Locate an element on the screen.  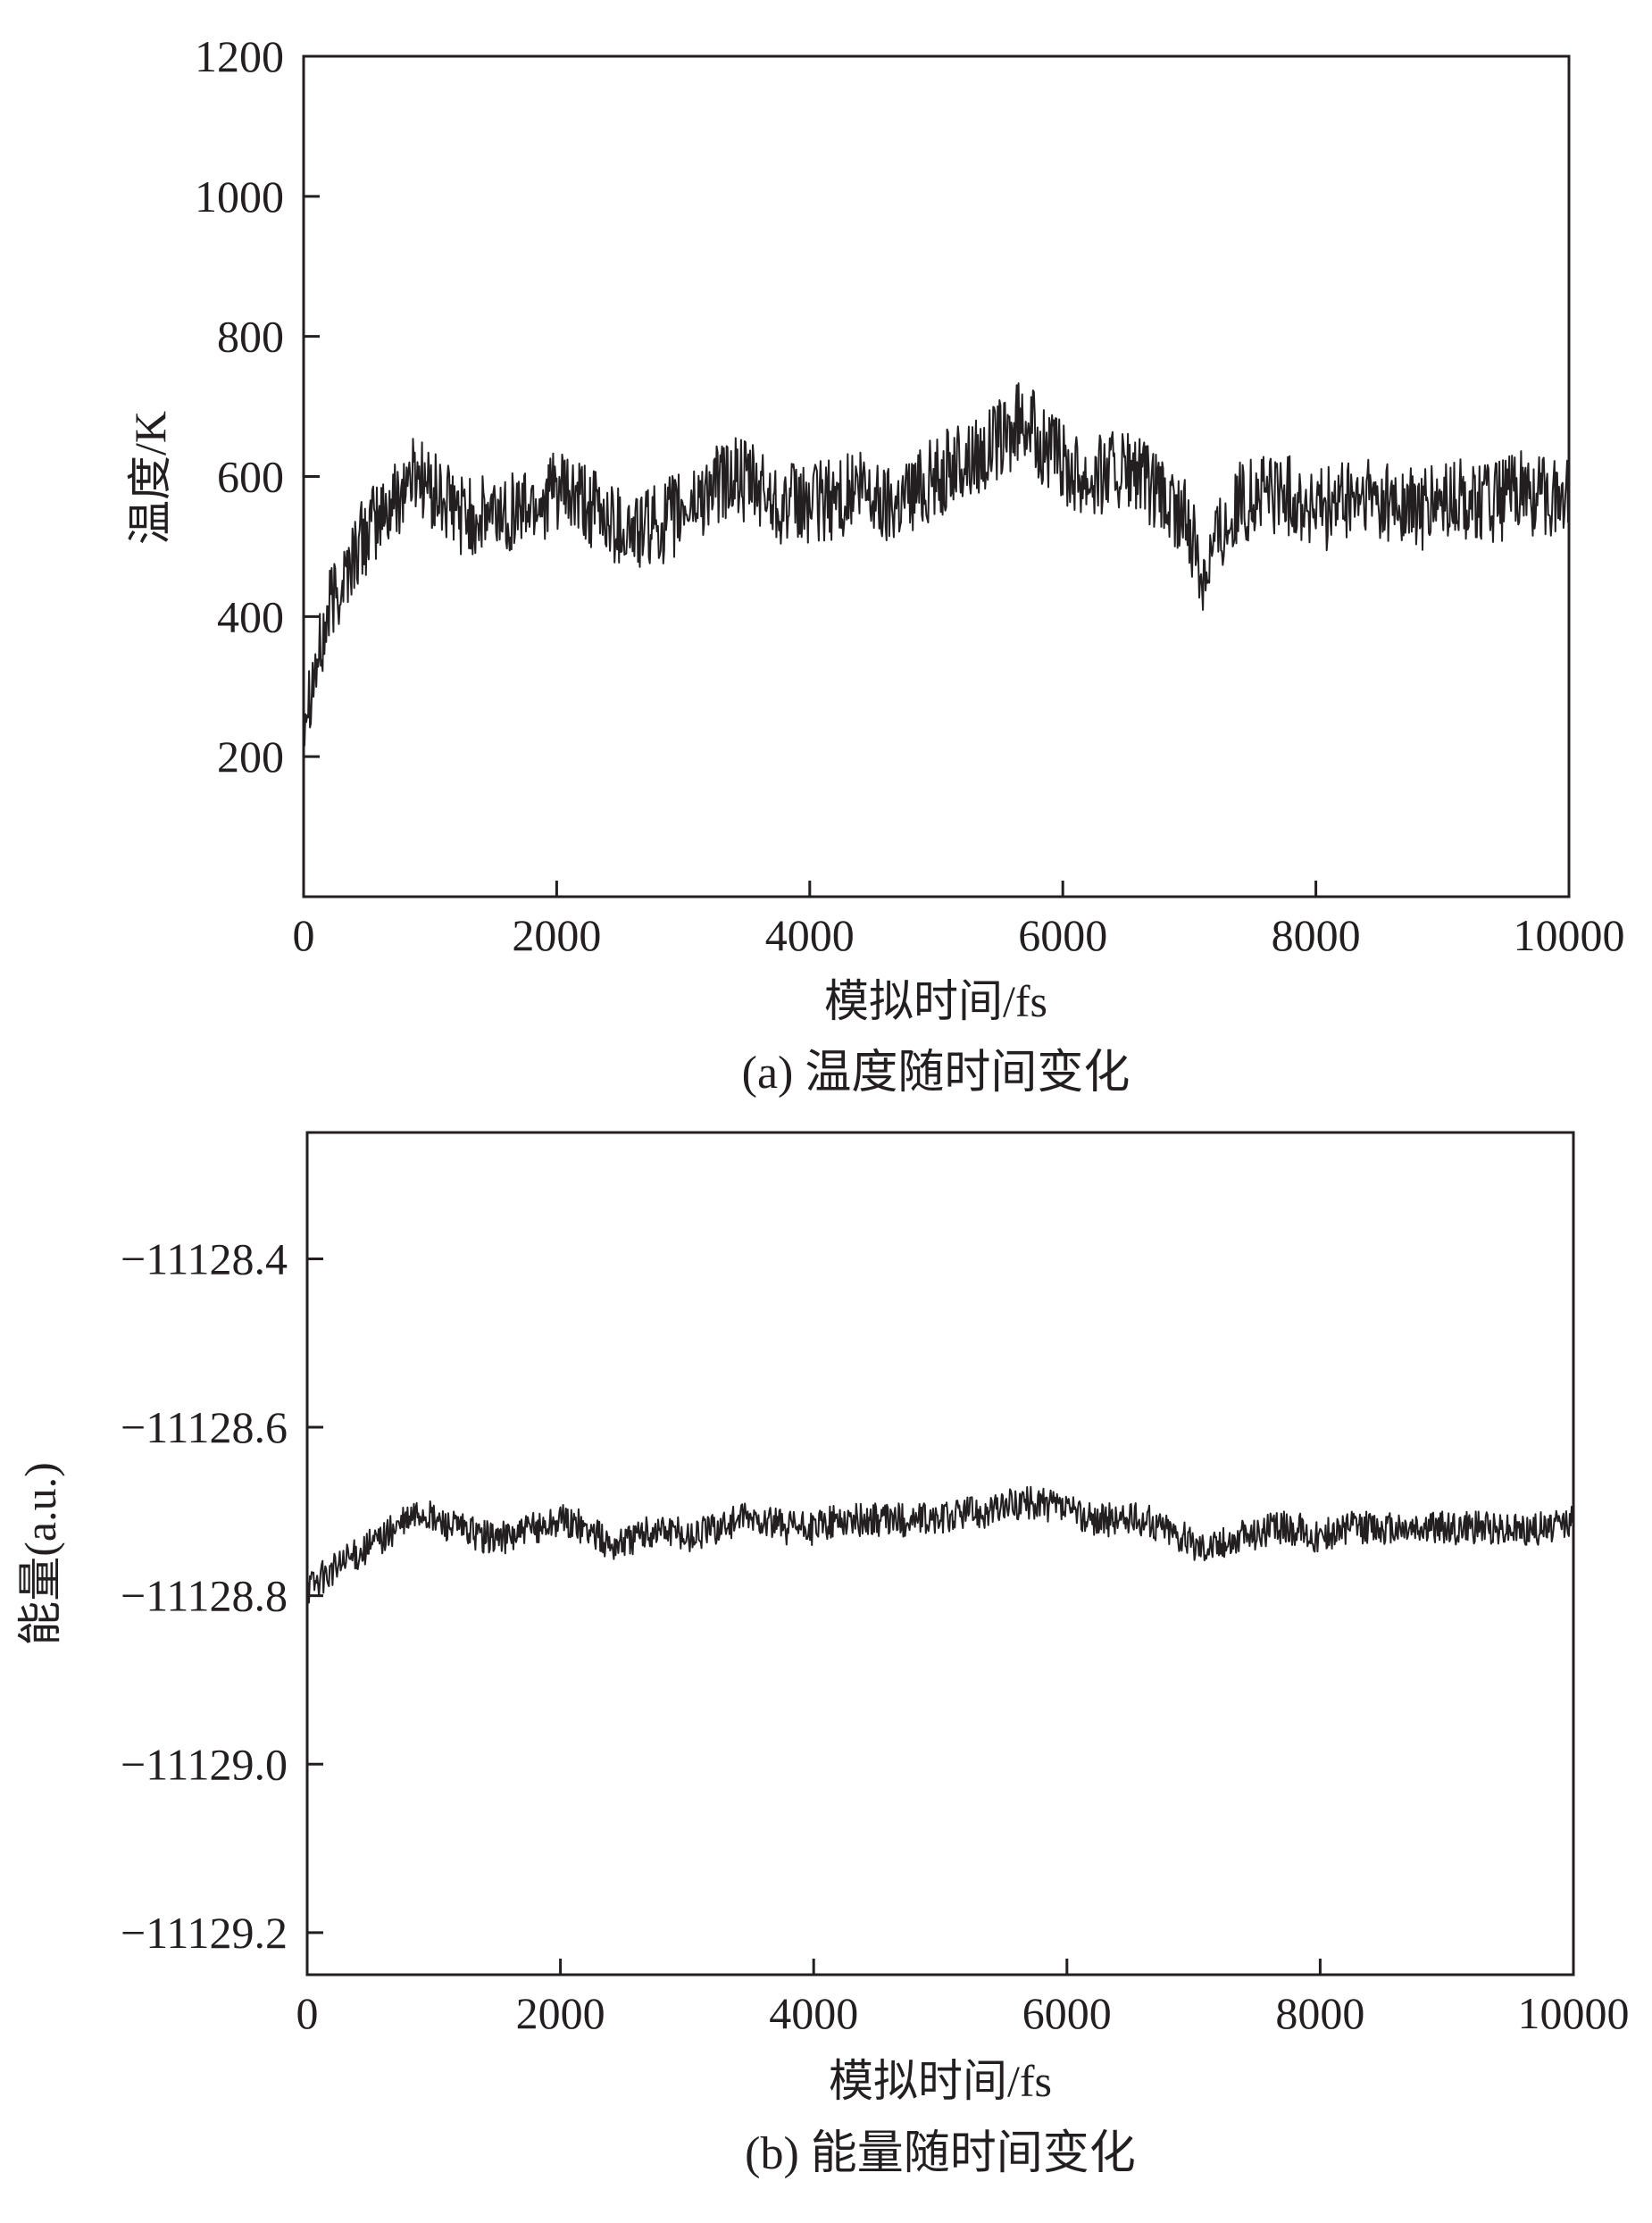
y-tick-label-a: 400 is located at coordinates (250, 616).